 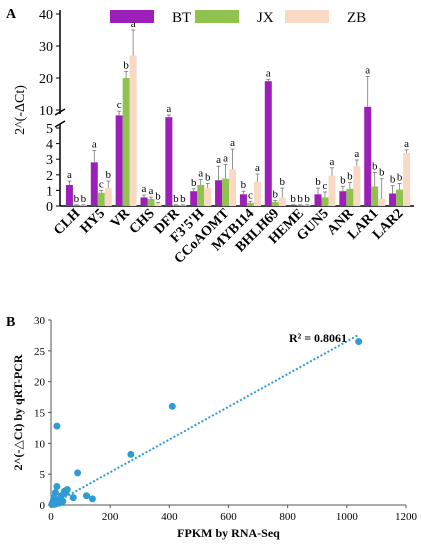 What do you see at coordinates (18, 412) in the screenshot?
I see `y-axis-title: 2^(-△Ct) by qRT-PCR` at bounding box center [18, 412].